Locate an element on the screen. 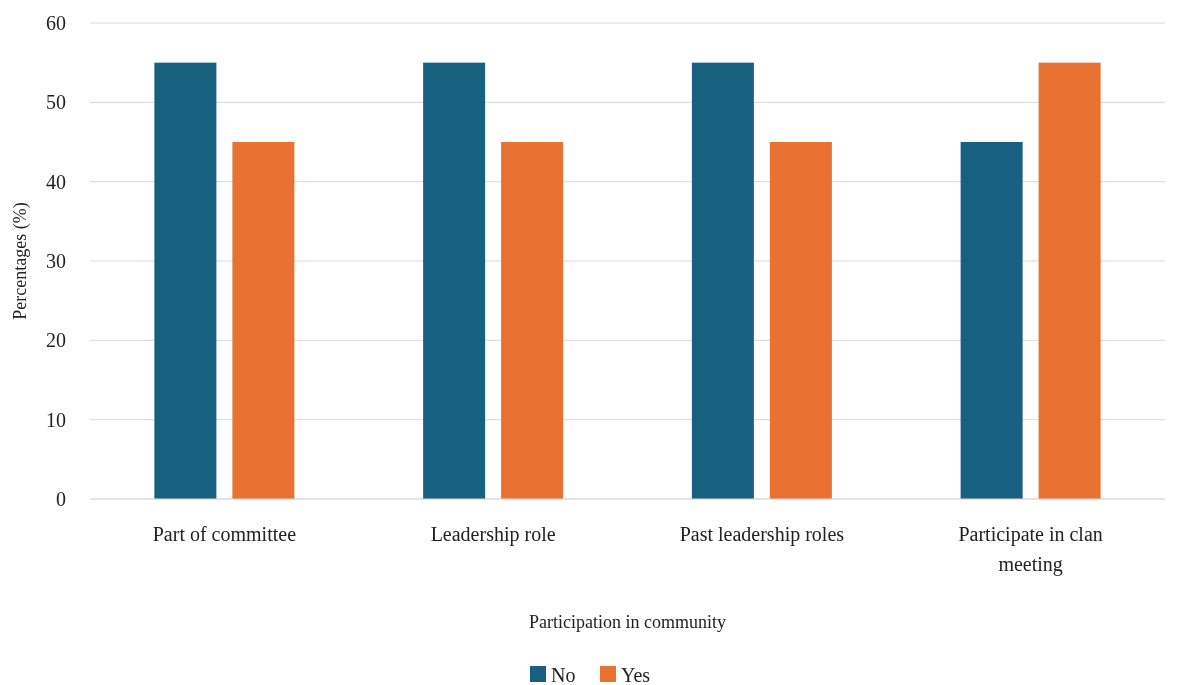 This screenshot has width=1180, height=685. x-tick-label: Part of committee is located at coordinates (224, 534).